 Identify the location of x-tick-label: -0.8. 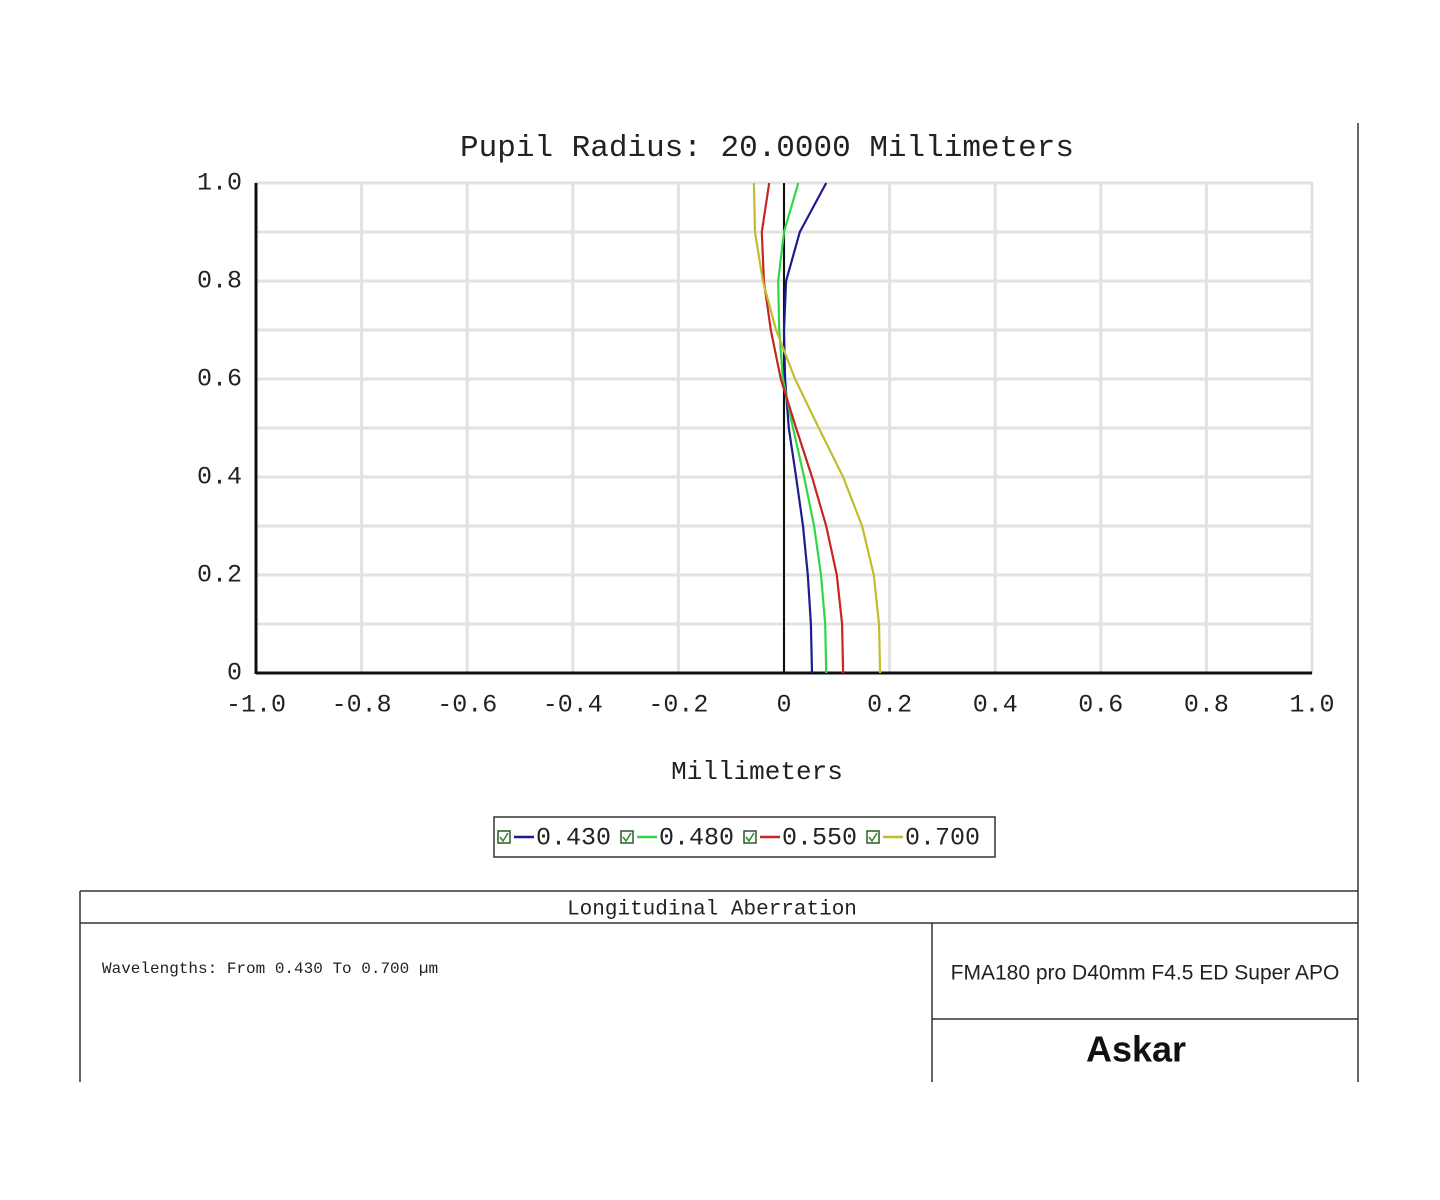
(362, 705).